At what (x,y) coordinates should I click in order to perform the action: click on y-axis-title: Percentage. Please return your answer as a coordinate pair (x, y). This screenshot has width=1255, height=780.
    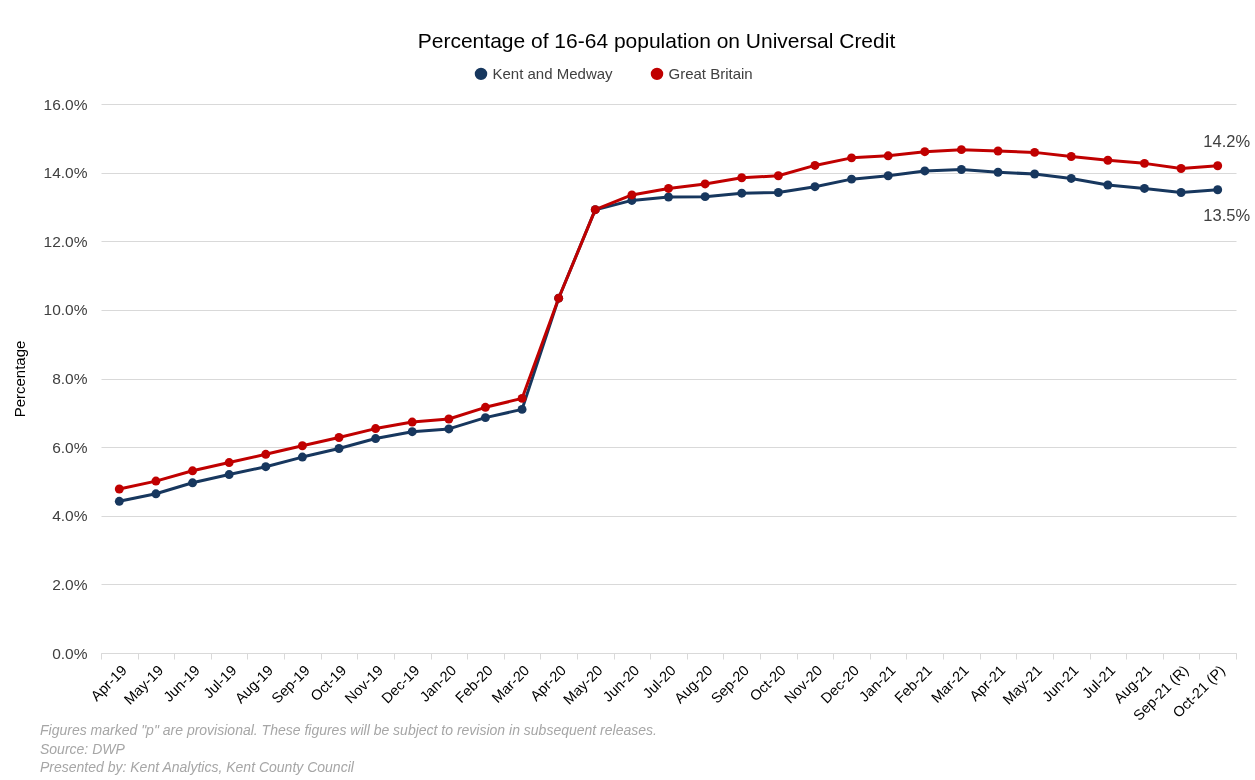
    Looking at the image, I should click on (19, 379).